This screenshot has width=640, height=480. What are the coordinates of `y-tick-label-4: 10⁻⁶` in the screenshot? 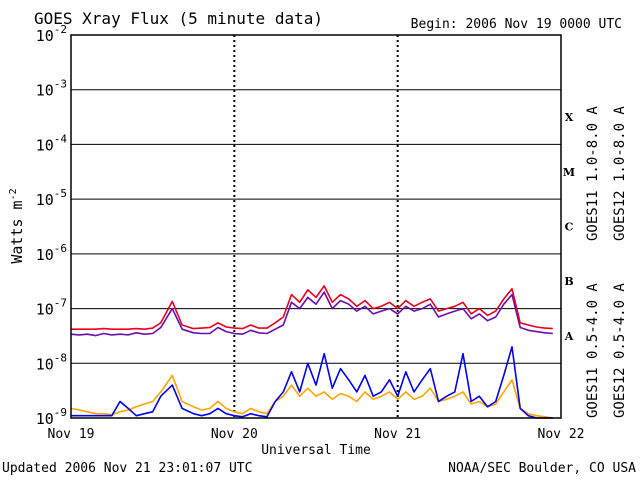 It's located at (51, 253).